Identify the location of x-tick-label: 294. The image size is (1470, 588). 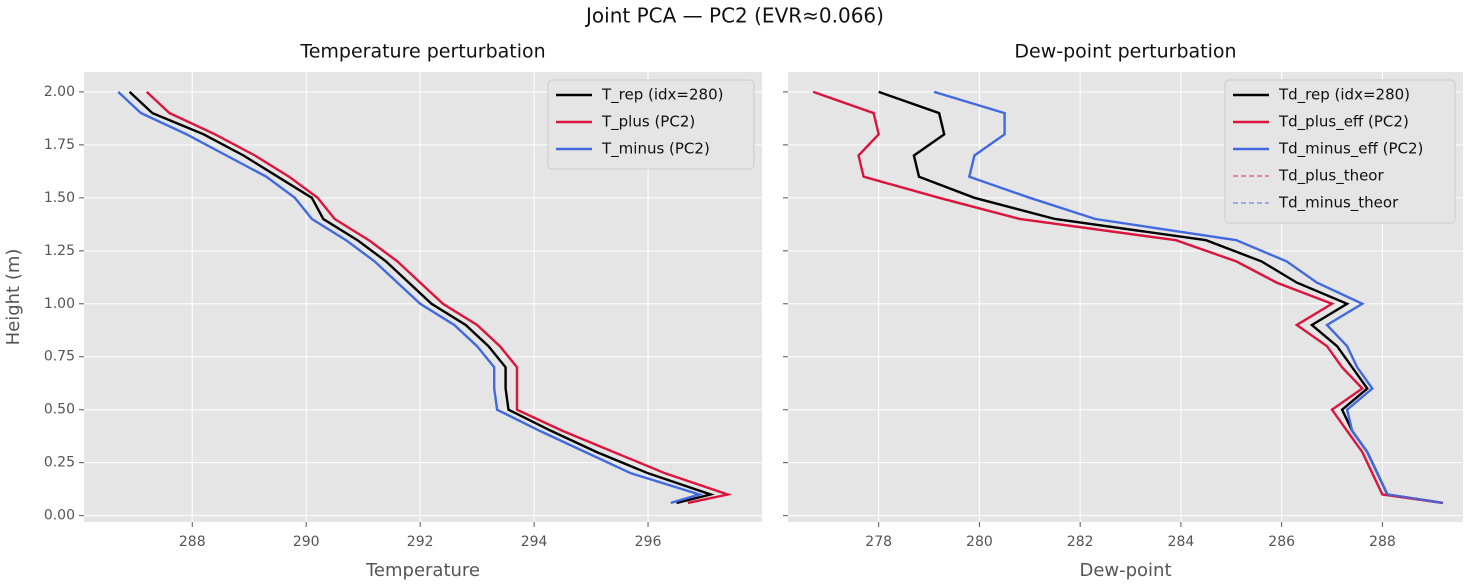
(534, 542).